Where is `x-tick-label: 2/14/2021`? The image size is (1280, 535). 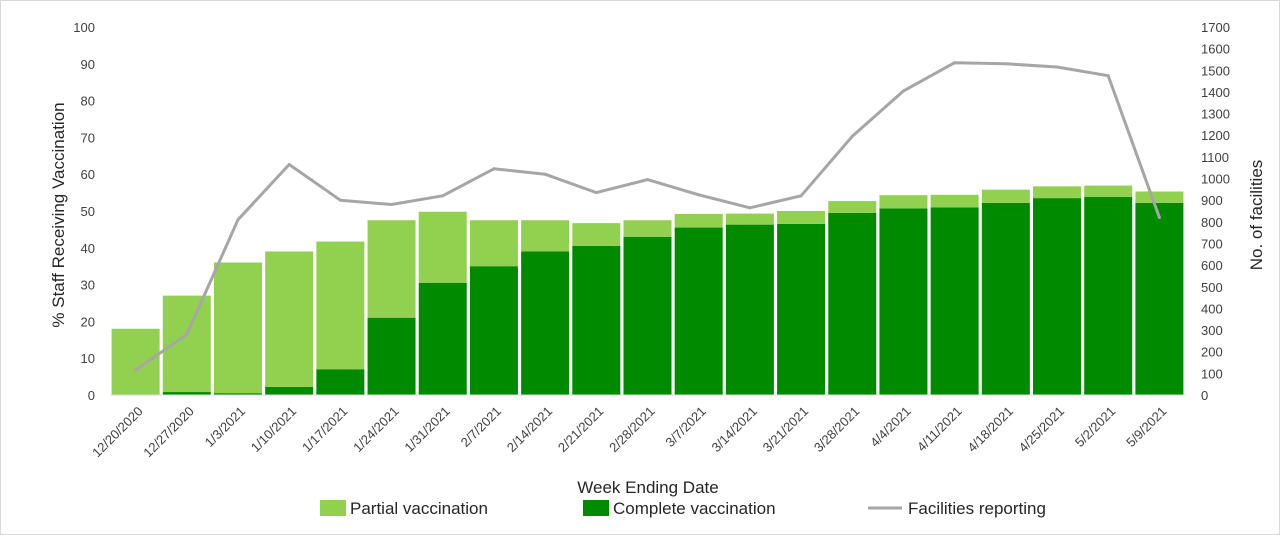 x-tick-label: 2/14/2021 is located at coordinates (530, 430).